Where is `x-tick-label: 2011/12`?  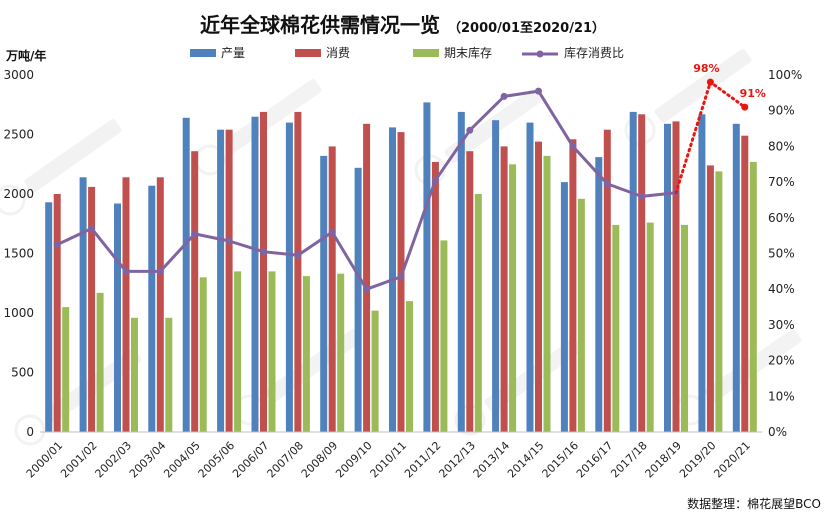 x-tick-label: 2011/12 is located at coordinates (423, 460).